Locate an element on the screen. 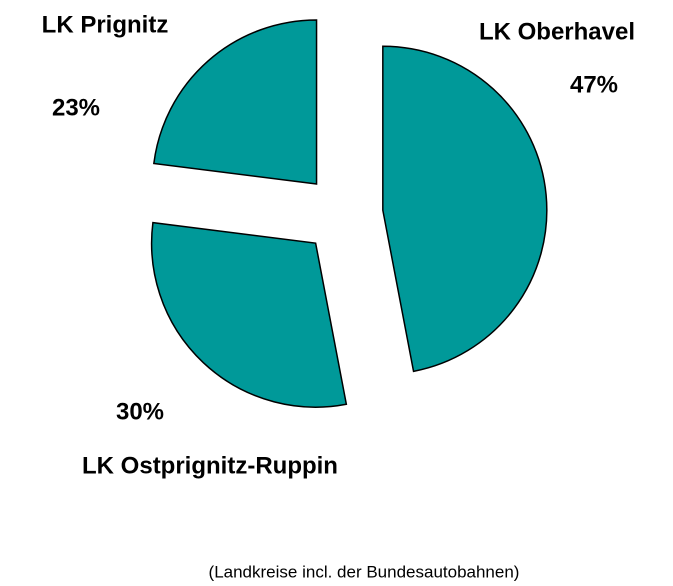  slice-label: LK Oberhavel is located at coordinates (557, 31).